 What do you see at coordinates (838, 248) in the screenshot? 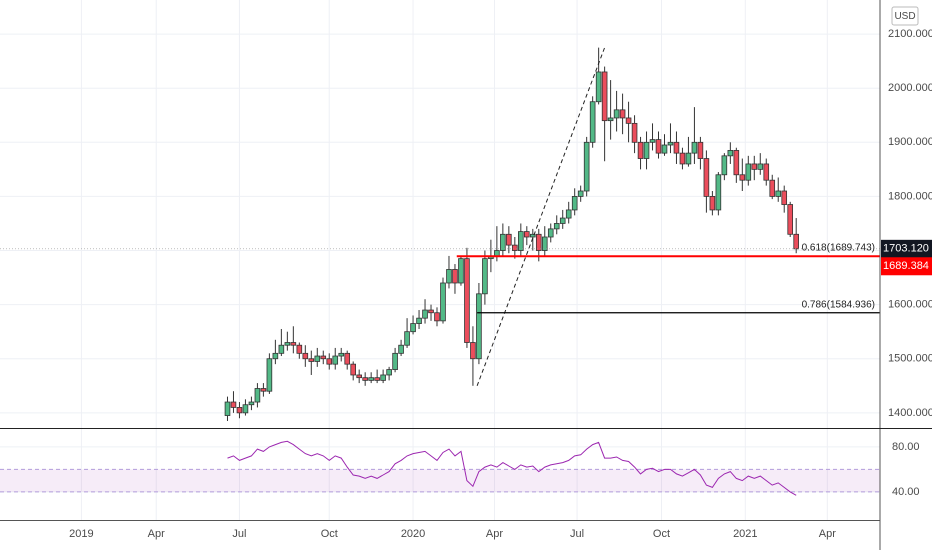
I see `fib-label: 0.618(1689.743)` at bounding box center [838, 248].